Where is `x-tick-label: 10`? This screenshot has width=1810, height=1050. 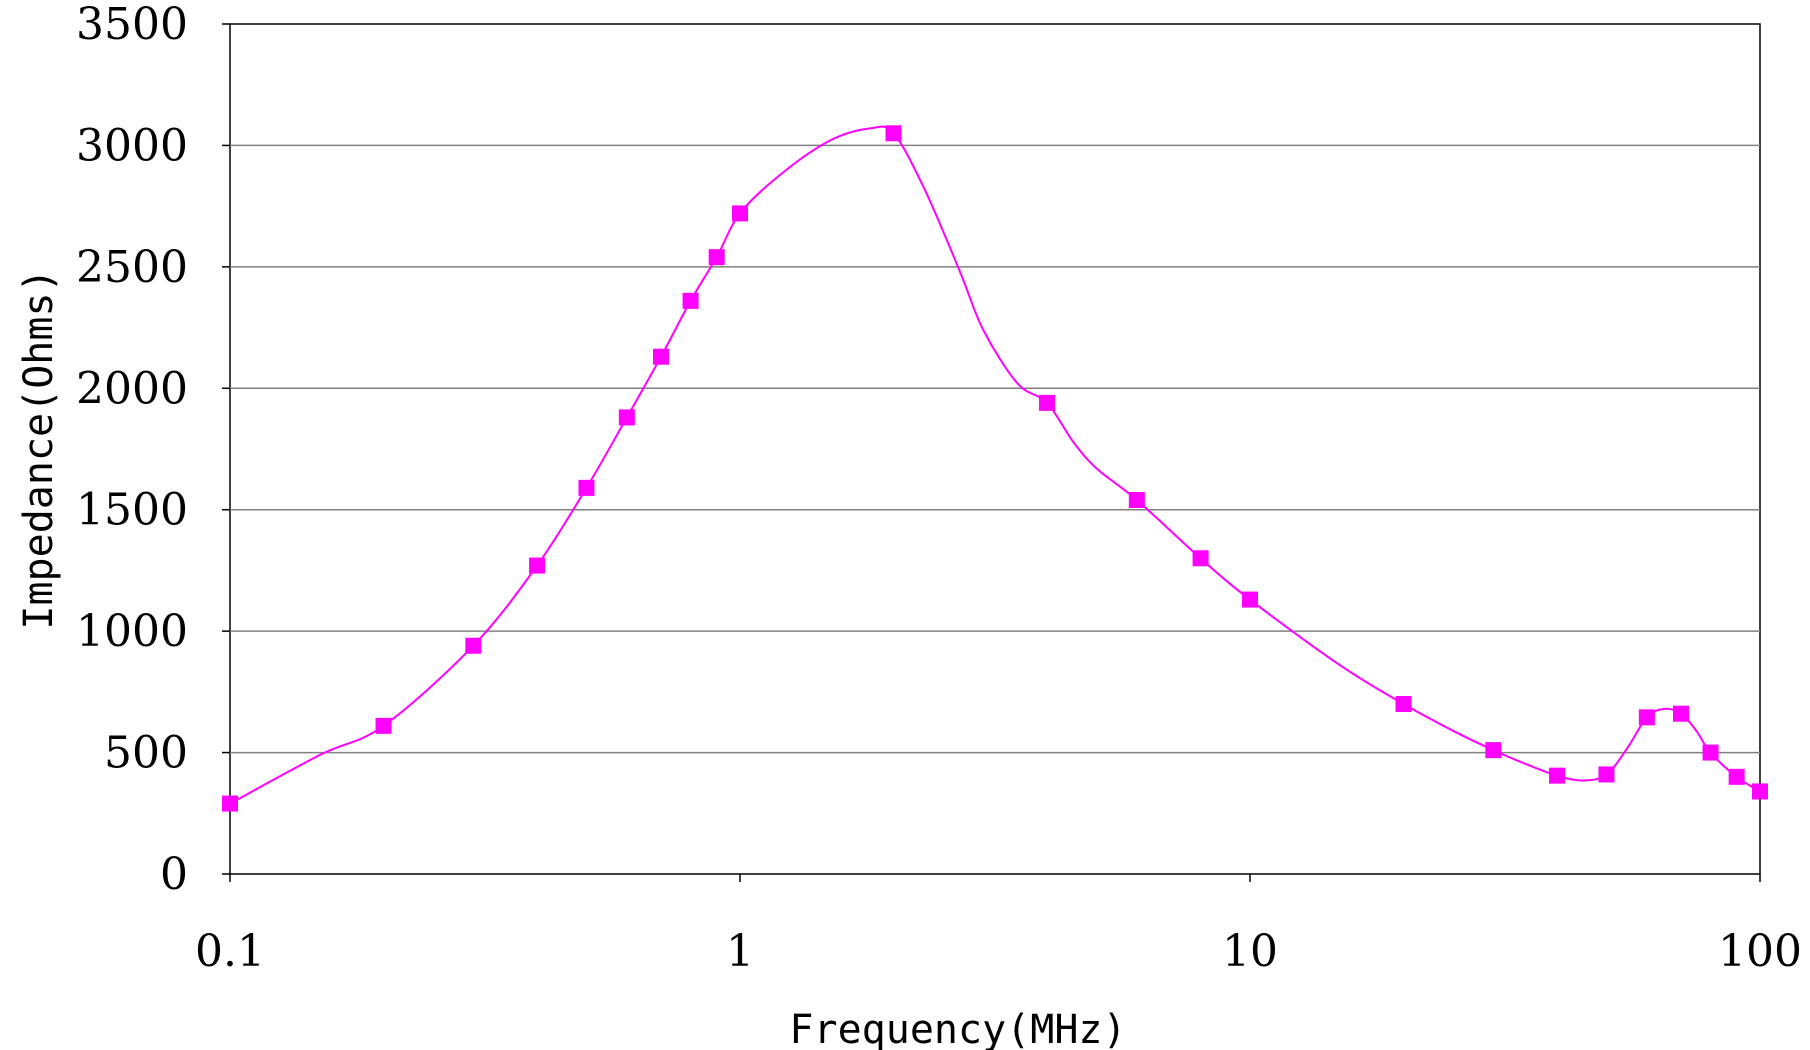 x-tick-label: 10 is located at coordinates (1250, 951).